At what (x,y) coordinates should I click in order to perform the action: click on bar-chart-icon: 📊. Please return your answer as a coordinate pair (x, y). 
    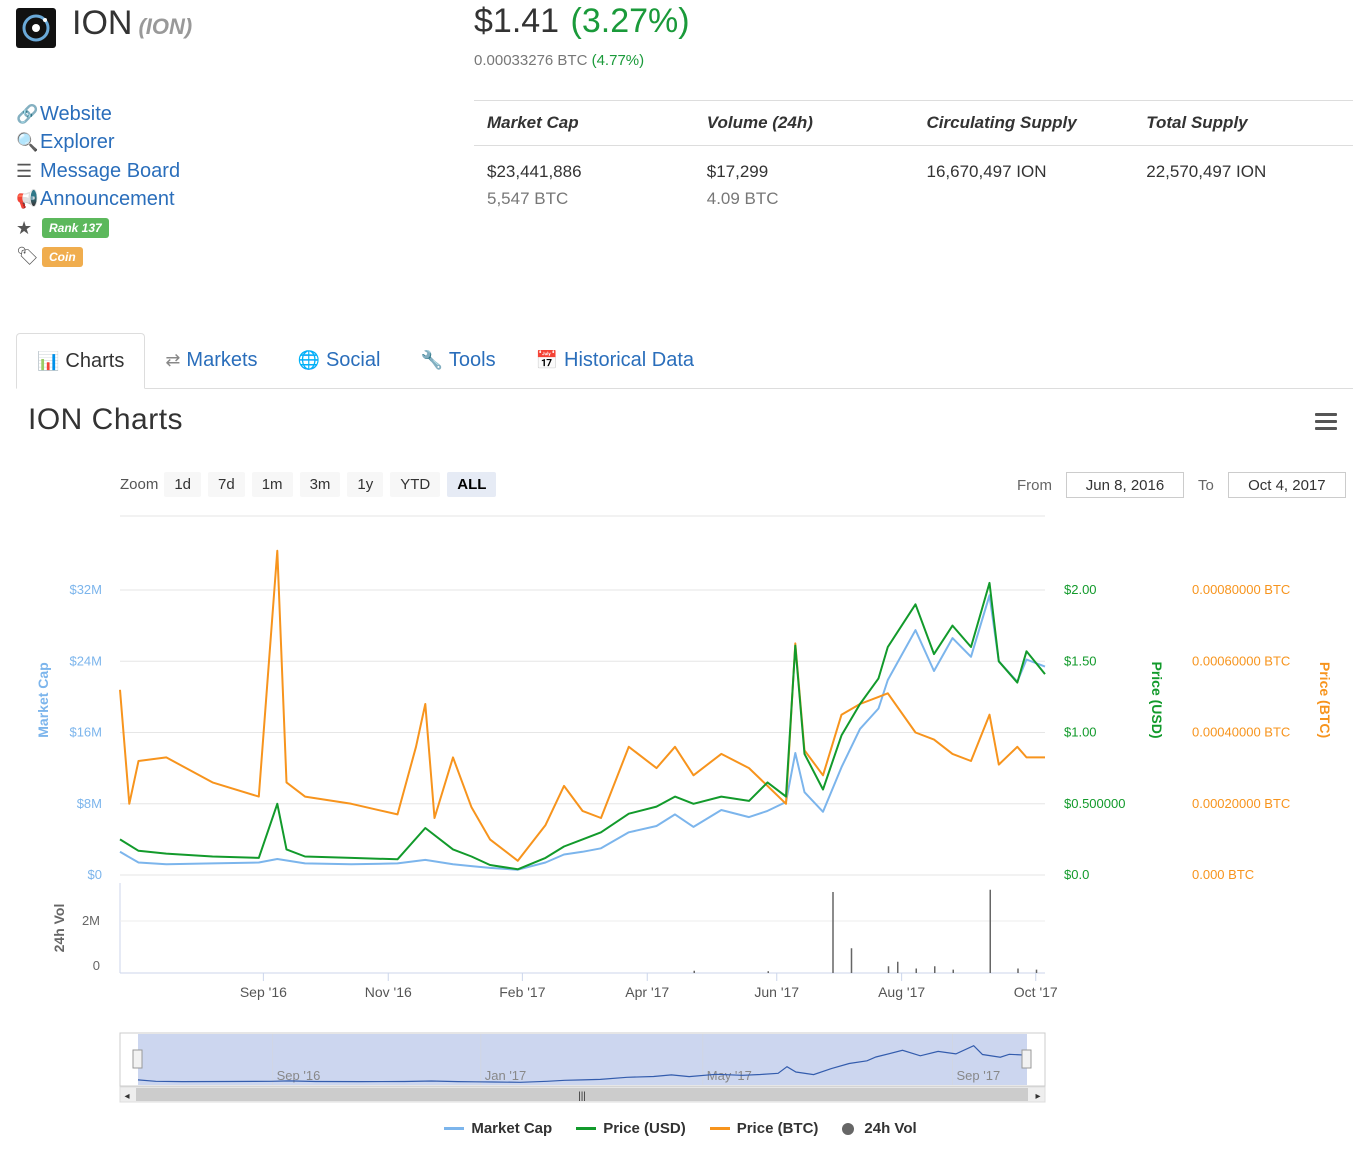
    Looking at the image, I should click on (48, 360).